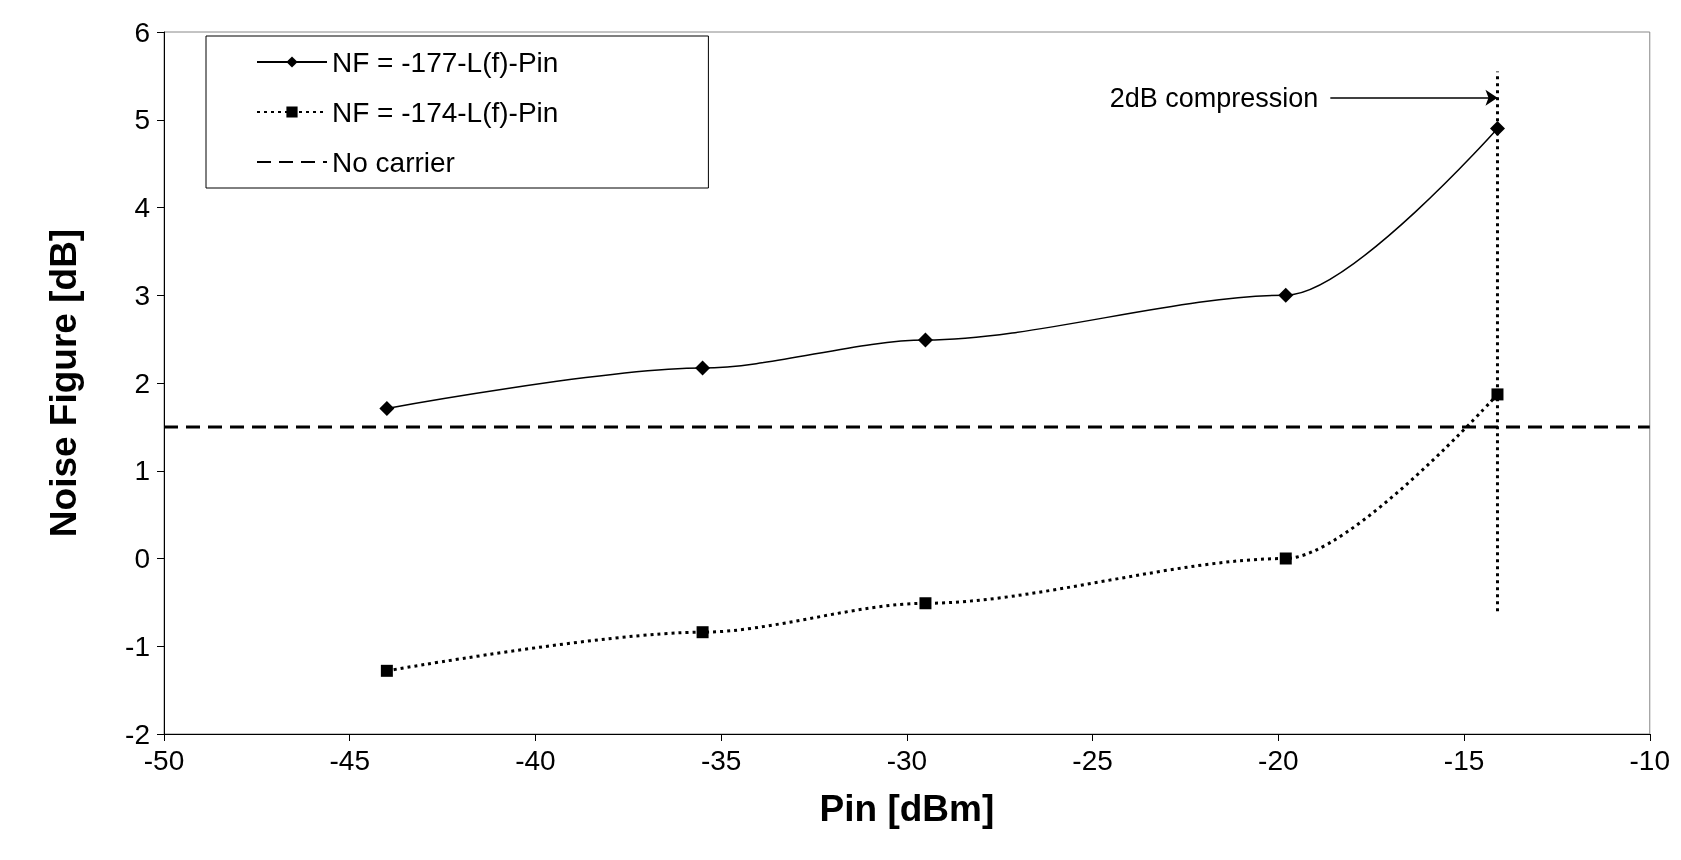 The width and height of the screenshot is (1681, 860). I want to click on legend-label: No carrier, so click(393, 162).